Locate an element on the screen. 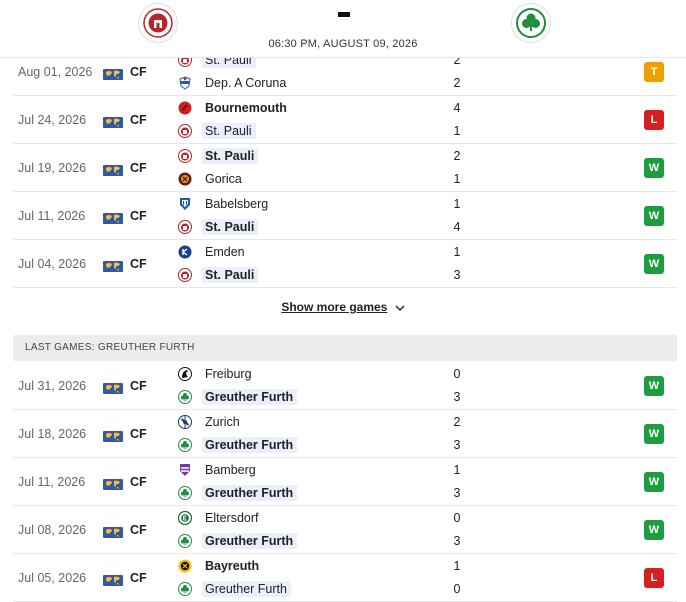 The height and width of the screenshot is (602, 686). st-pauli-crest-icon is located at coordinates (158, 23).